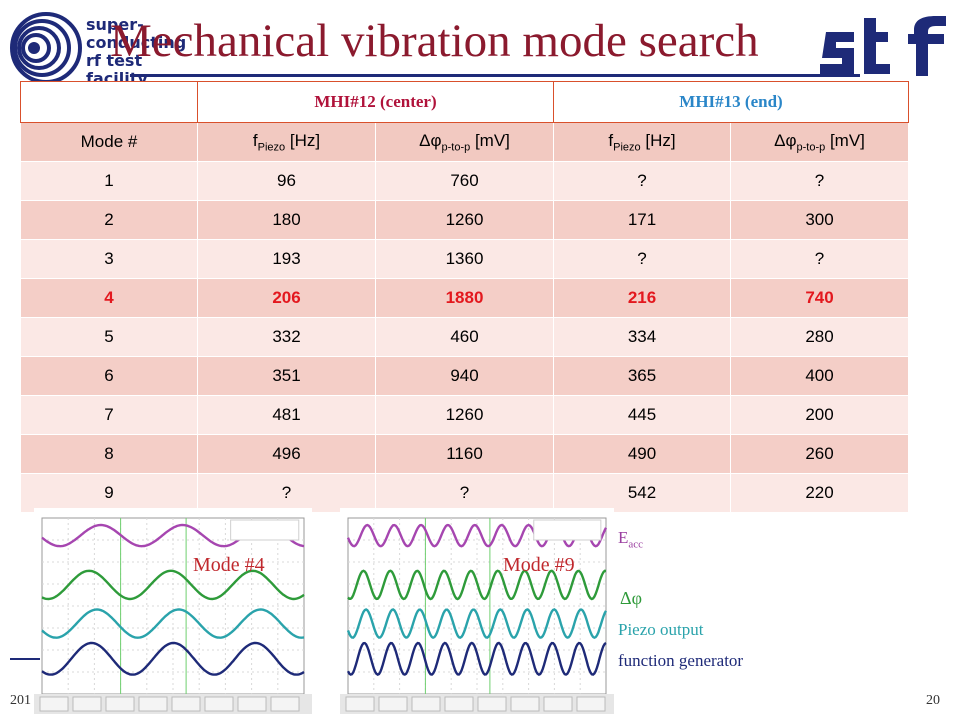 The height and width of the screenshot is (720, 960). I want to click on col-header-dphi-main: Δφ, so click(430, 140).